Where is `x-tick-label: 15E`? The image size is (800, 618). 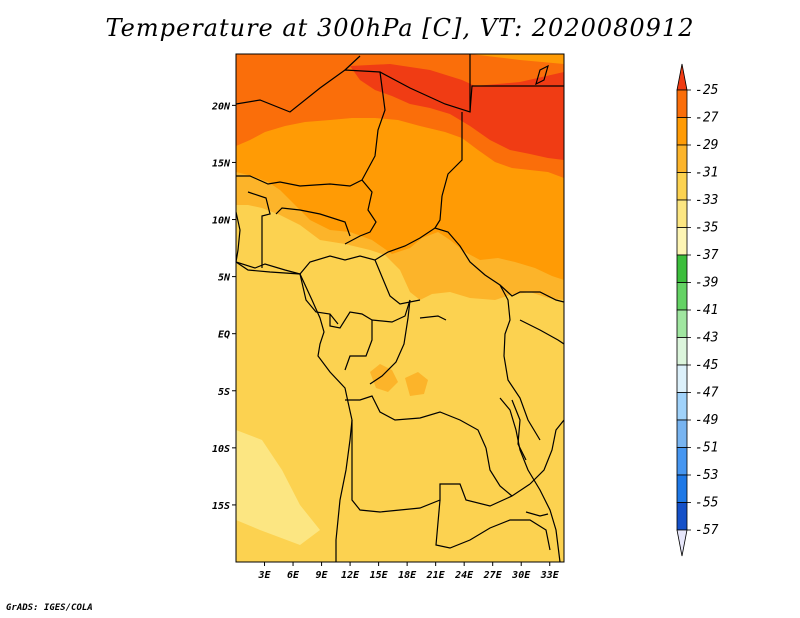 x-tick-label: 15E is located at coordinates (379, 575).